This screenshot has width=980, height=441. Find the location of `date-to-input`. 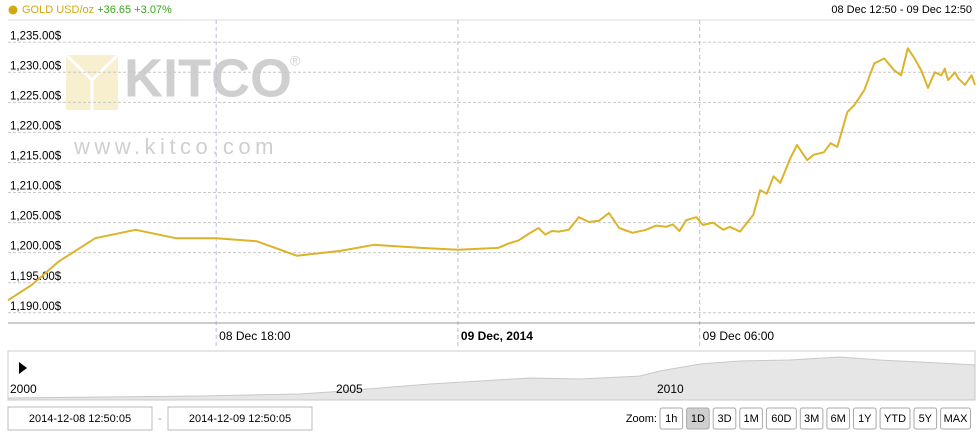

date-to-input is located at coordinates (240, 418).